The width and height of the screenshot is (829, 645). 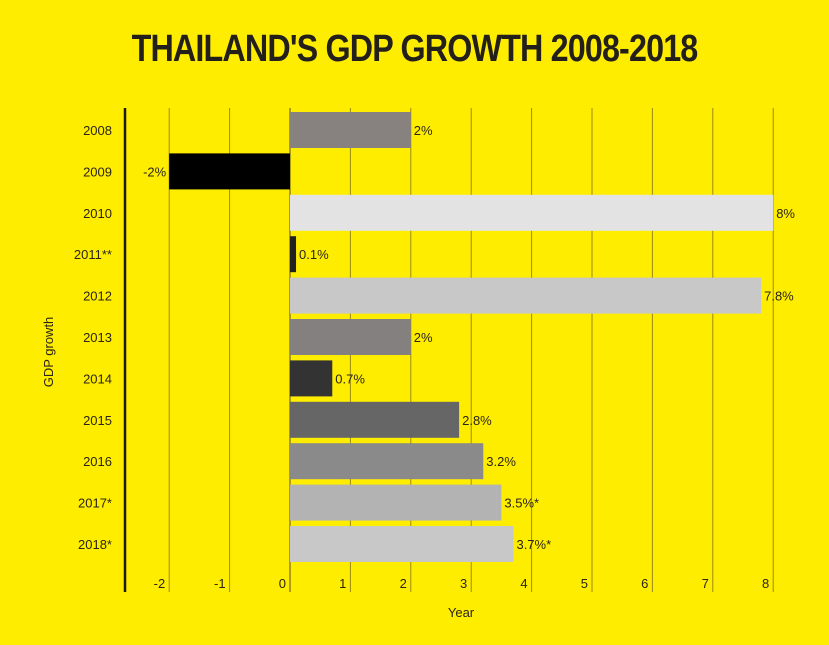 What do you see at coordinates (97, 461) in the screenshot?
I see `y-tick-label: 2016` at bounding box center [97, 461].